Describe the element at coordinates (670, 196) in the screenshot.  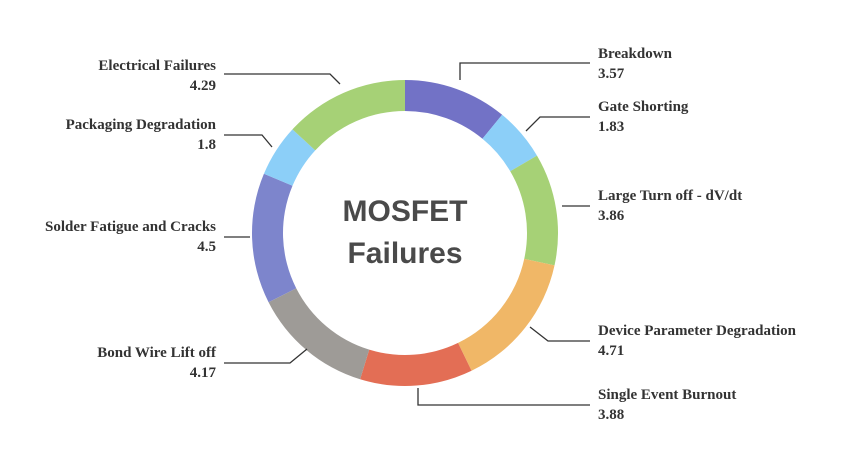
I see `slice-label-large-turn-off-dv-dt: Large Turn off - dV/dt` at that location.